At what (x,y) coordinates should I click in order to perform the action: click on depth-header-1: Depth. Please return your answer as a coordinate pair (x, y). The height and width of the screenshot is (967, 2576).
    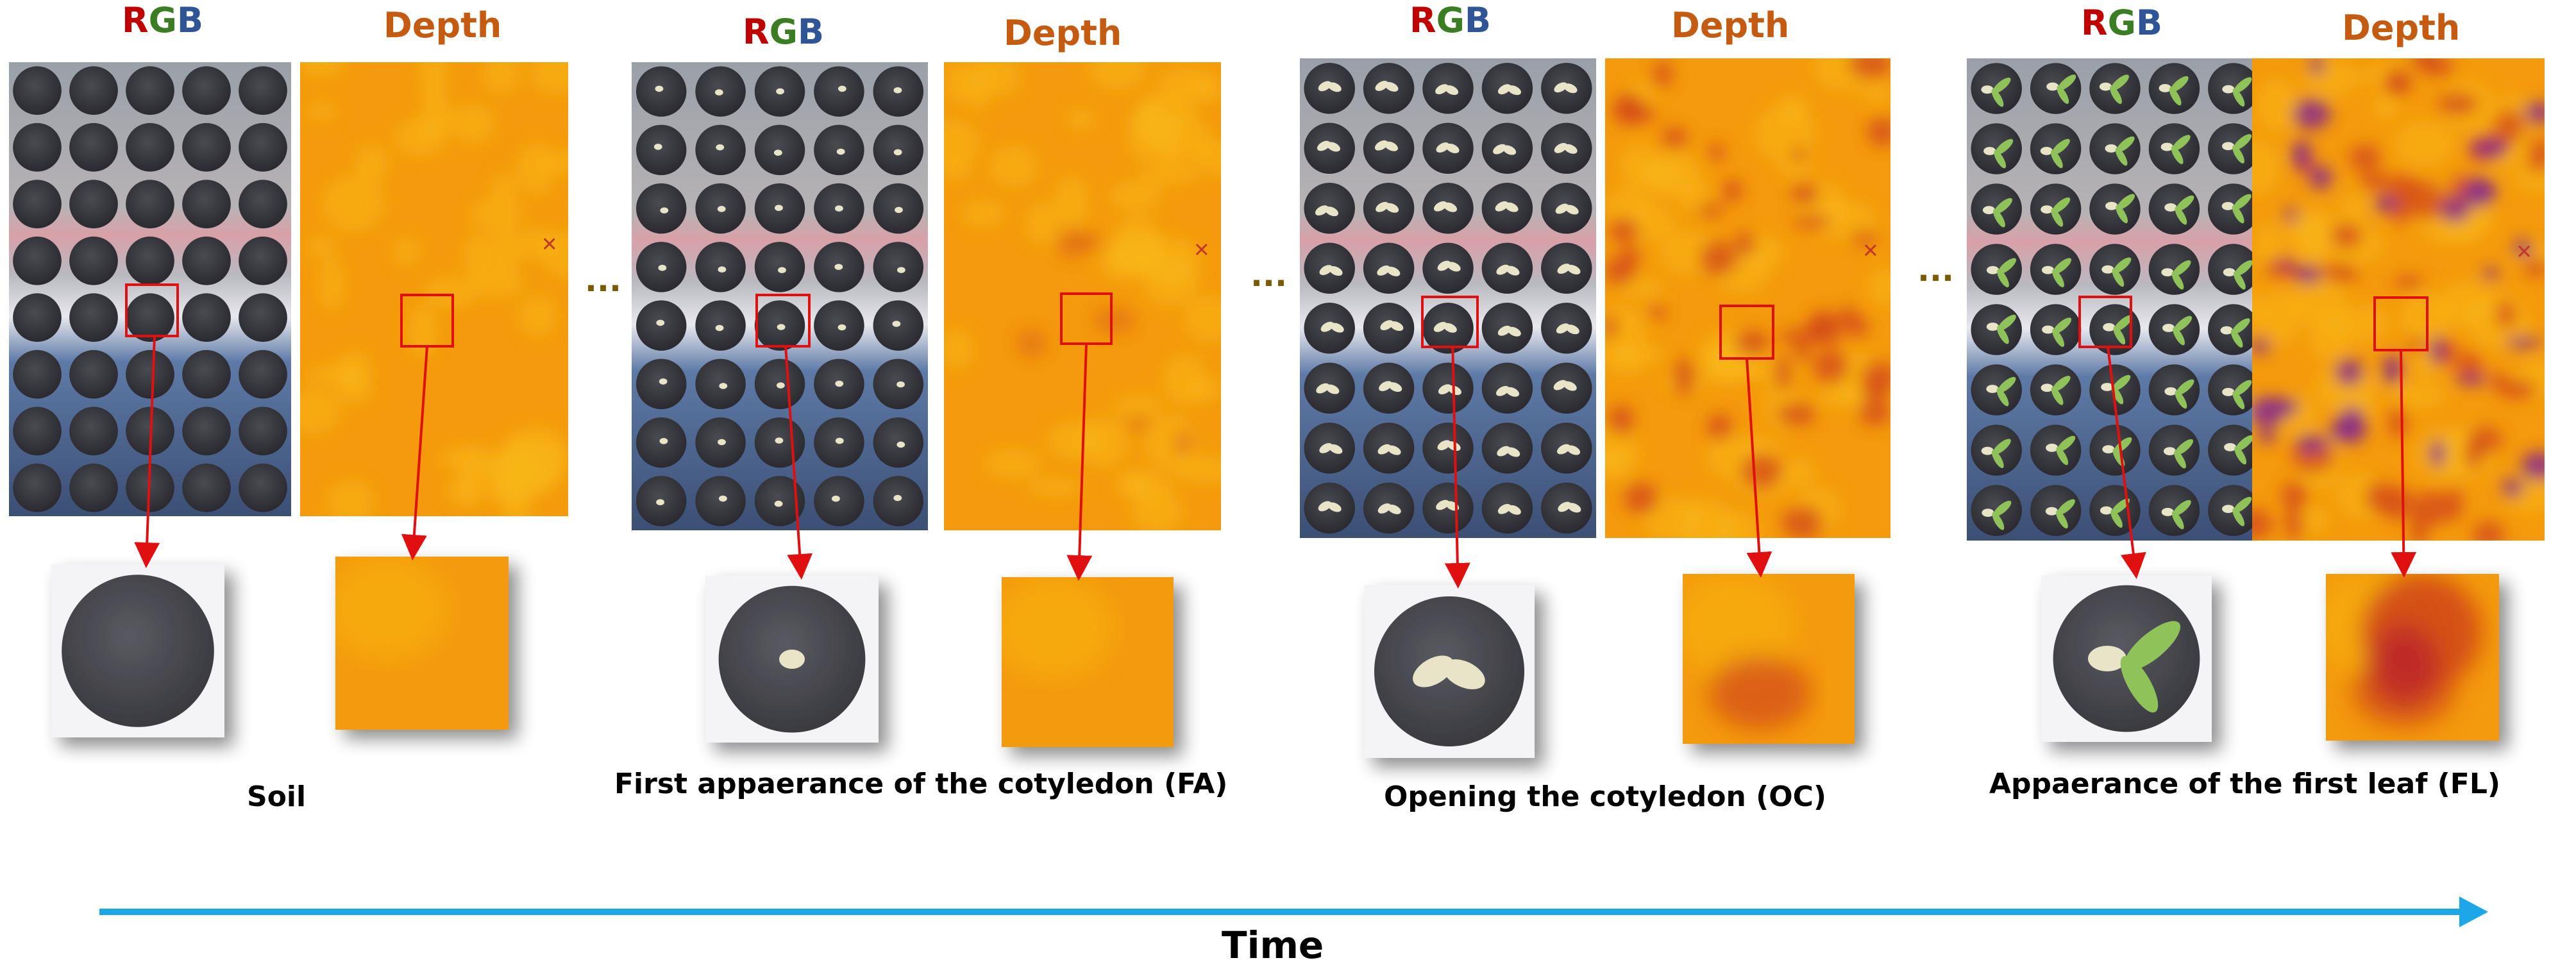
    Looking at the image, I should click on (442, 26).